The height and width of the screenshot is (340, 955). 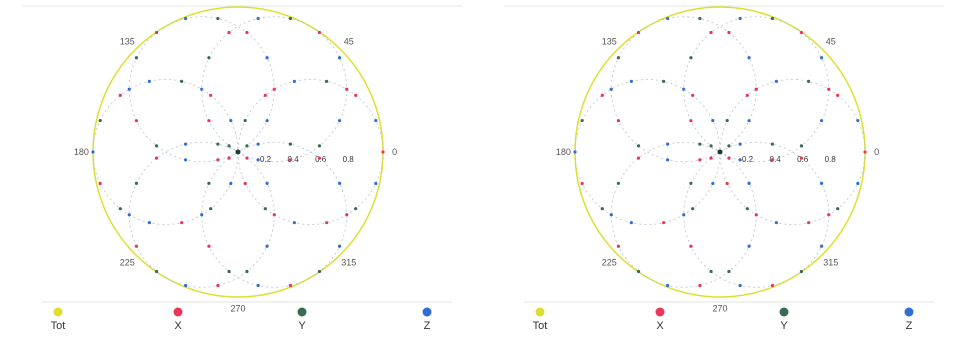 What do you see at coordinates (237, 309) in the screenshot?
I see `angle-tick-label-270: 270` at bounding box center [237, 309].